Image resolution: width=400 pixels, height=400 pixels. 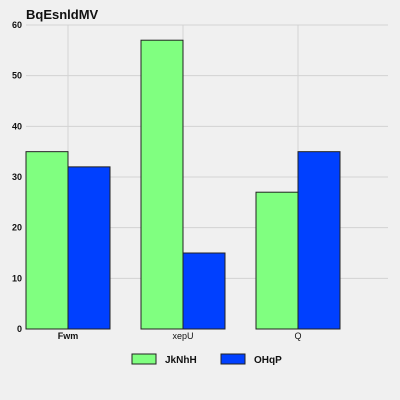 I want to click on y-axis-ticks: 0 10 20 30 40 50 60, so click(x=17, y=177).